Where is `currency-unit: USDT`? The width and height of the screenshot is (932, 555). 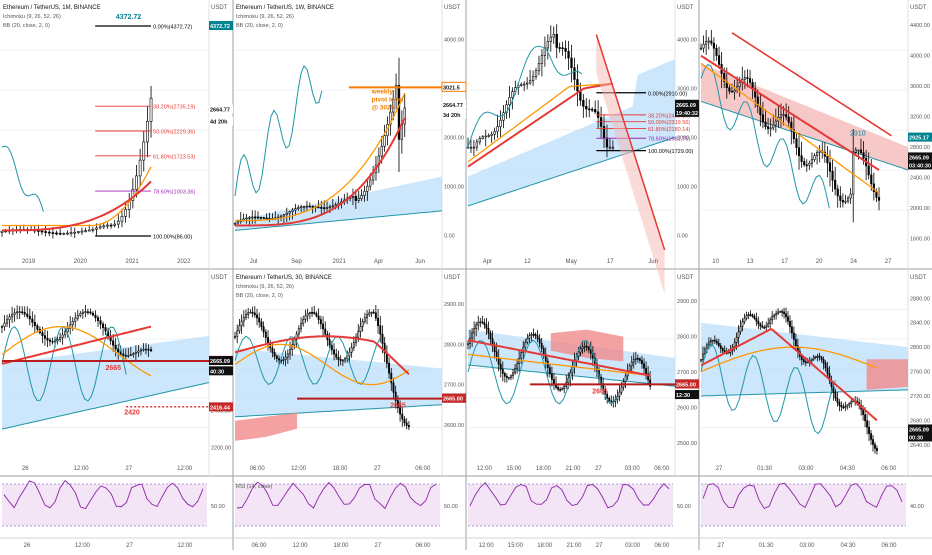 currency-unit: USDT is located at coordinates (452, 278).